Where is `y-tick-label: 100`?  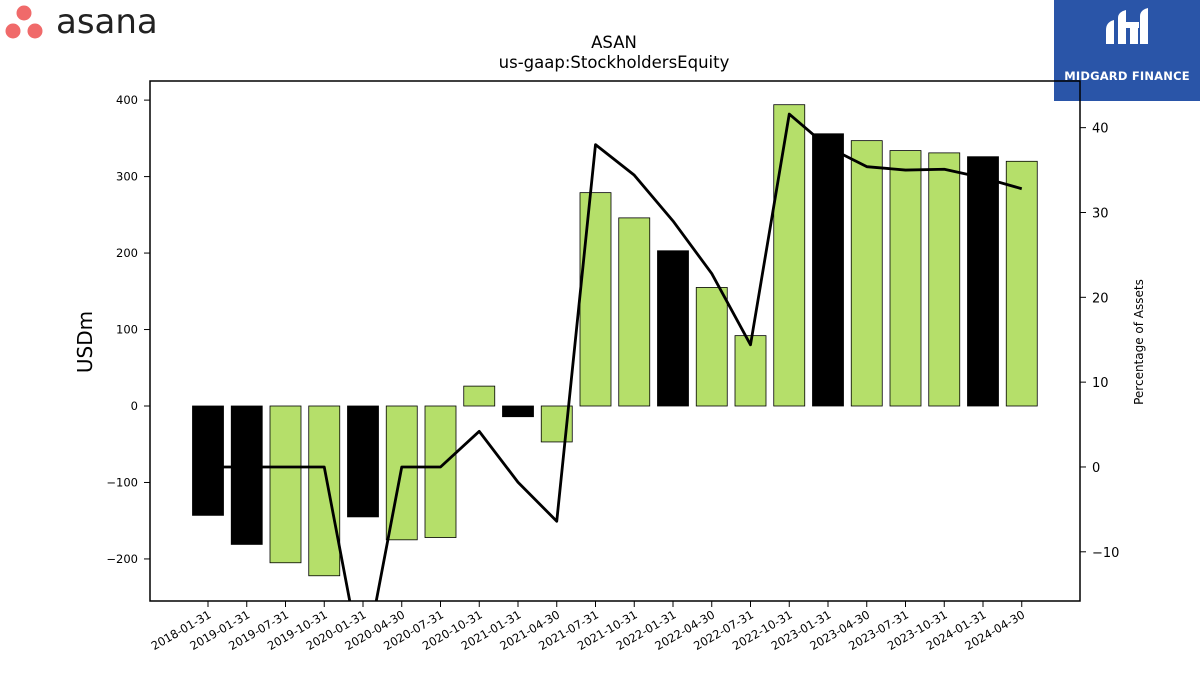
y-tick-label: 100 is located at coordinates (127, 330).